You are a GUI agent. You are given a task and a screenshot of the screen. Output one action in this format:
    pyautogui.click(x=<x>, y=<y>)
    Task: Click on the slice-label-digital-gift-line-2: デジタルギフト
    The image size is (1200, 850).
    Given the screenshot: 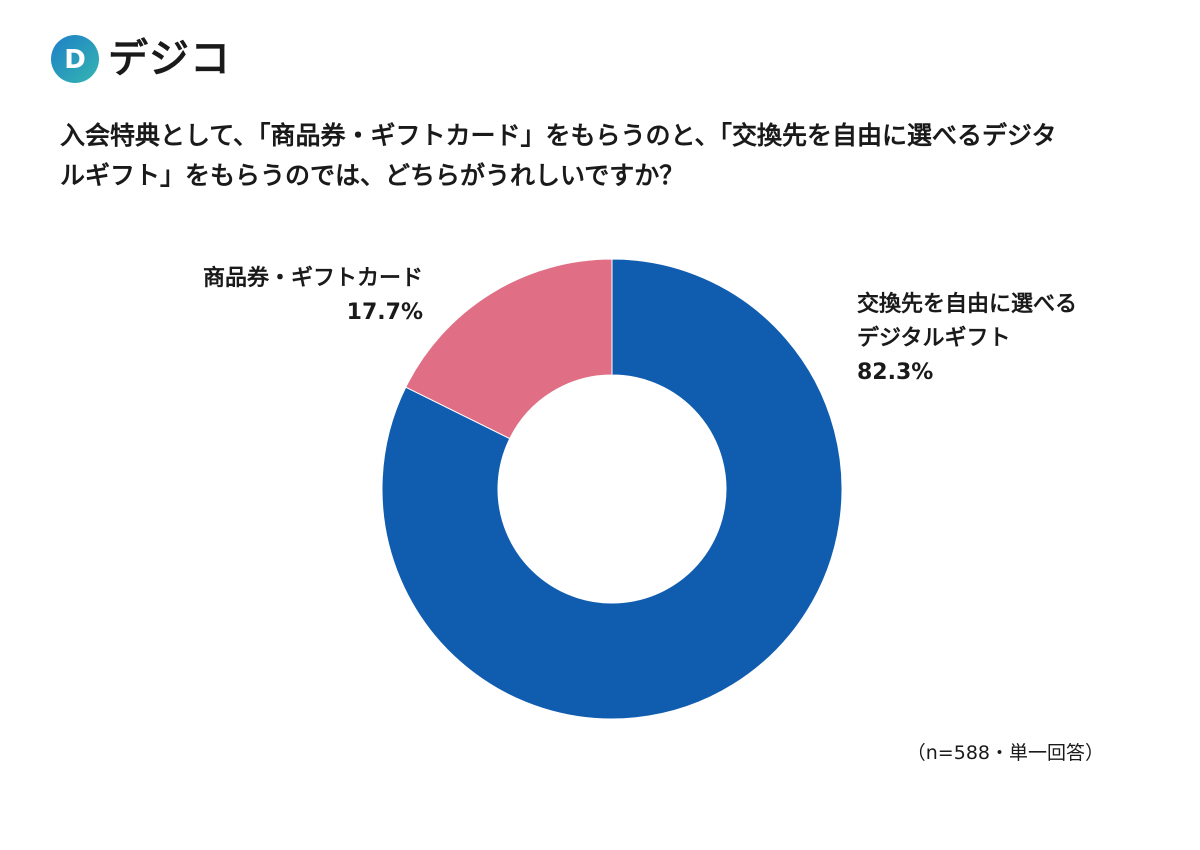 What is the action you would take?
    pyautogui.click(x=934, y=338)
    